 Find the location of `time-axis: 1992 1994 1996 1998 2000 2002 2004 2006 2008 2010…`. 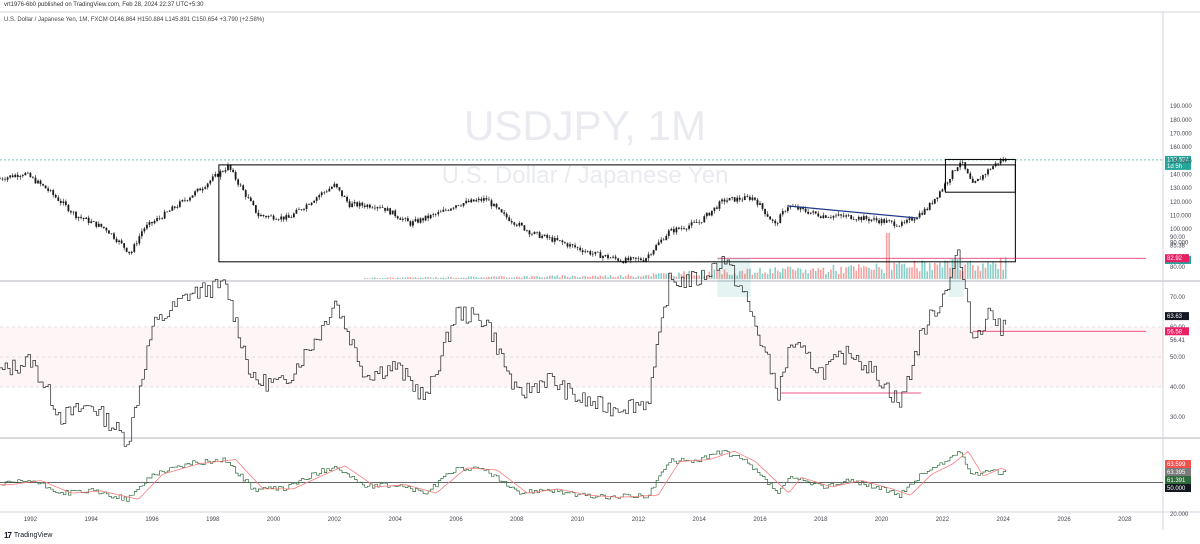

time-axis: 1992 1994 1996 1998 2000 2002 2004 2006 2008 2010… is located at coordinates (578, 520).